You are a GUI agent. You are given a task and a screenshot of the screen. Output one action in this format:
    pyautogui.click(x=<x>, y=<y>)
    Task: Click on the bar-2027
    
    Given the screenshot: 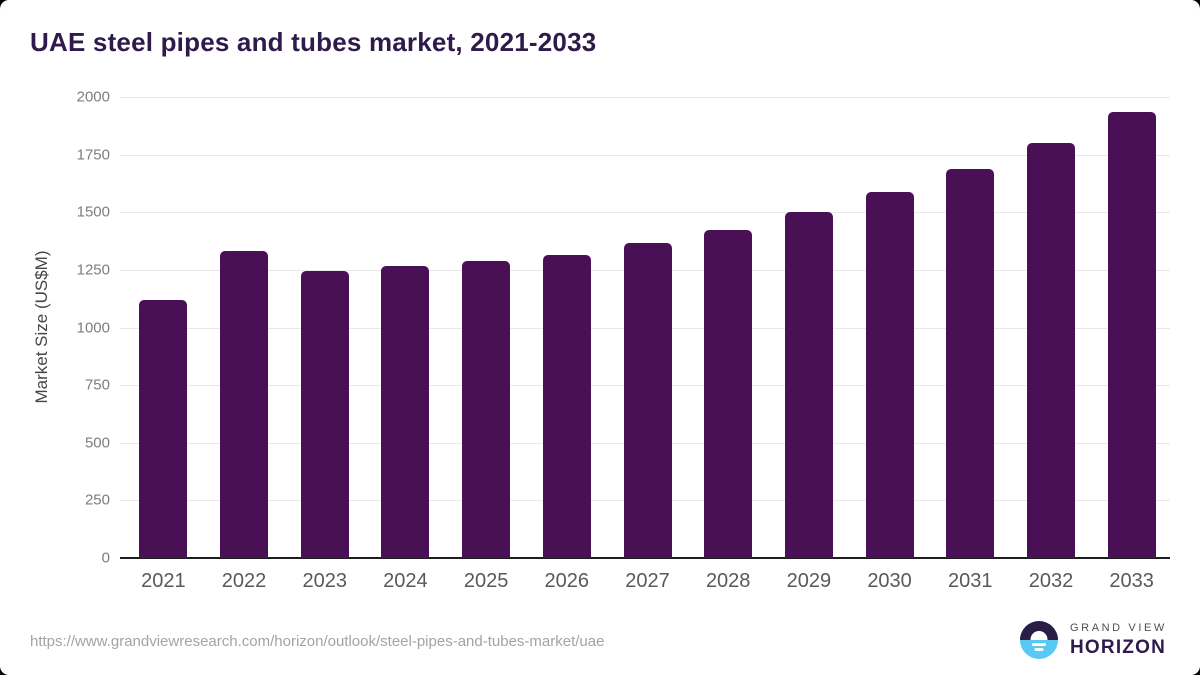 What is the action you would take?
    pyautogui.click(x=647, y=400)
    